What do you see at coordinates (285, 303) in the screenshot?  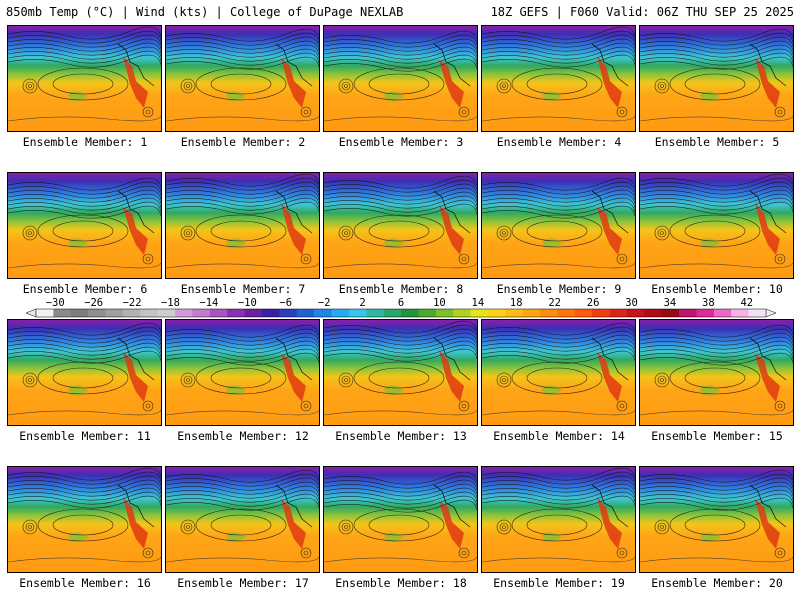 I see `colorbar-tick-label: −6` at bounding box center [285, 303].